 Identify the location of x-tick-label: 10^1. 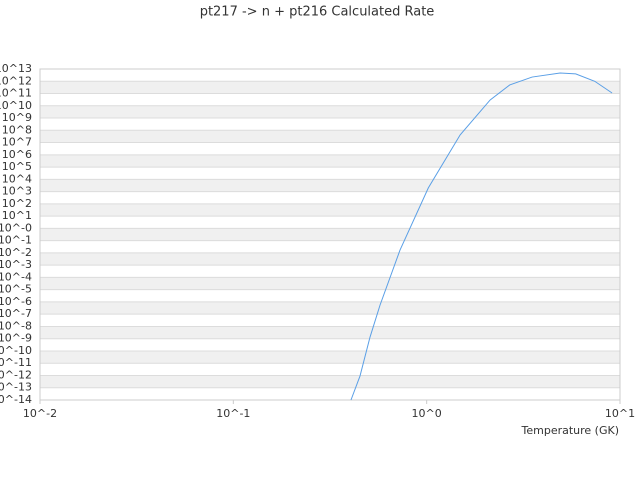
(620, 413).